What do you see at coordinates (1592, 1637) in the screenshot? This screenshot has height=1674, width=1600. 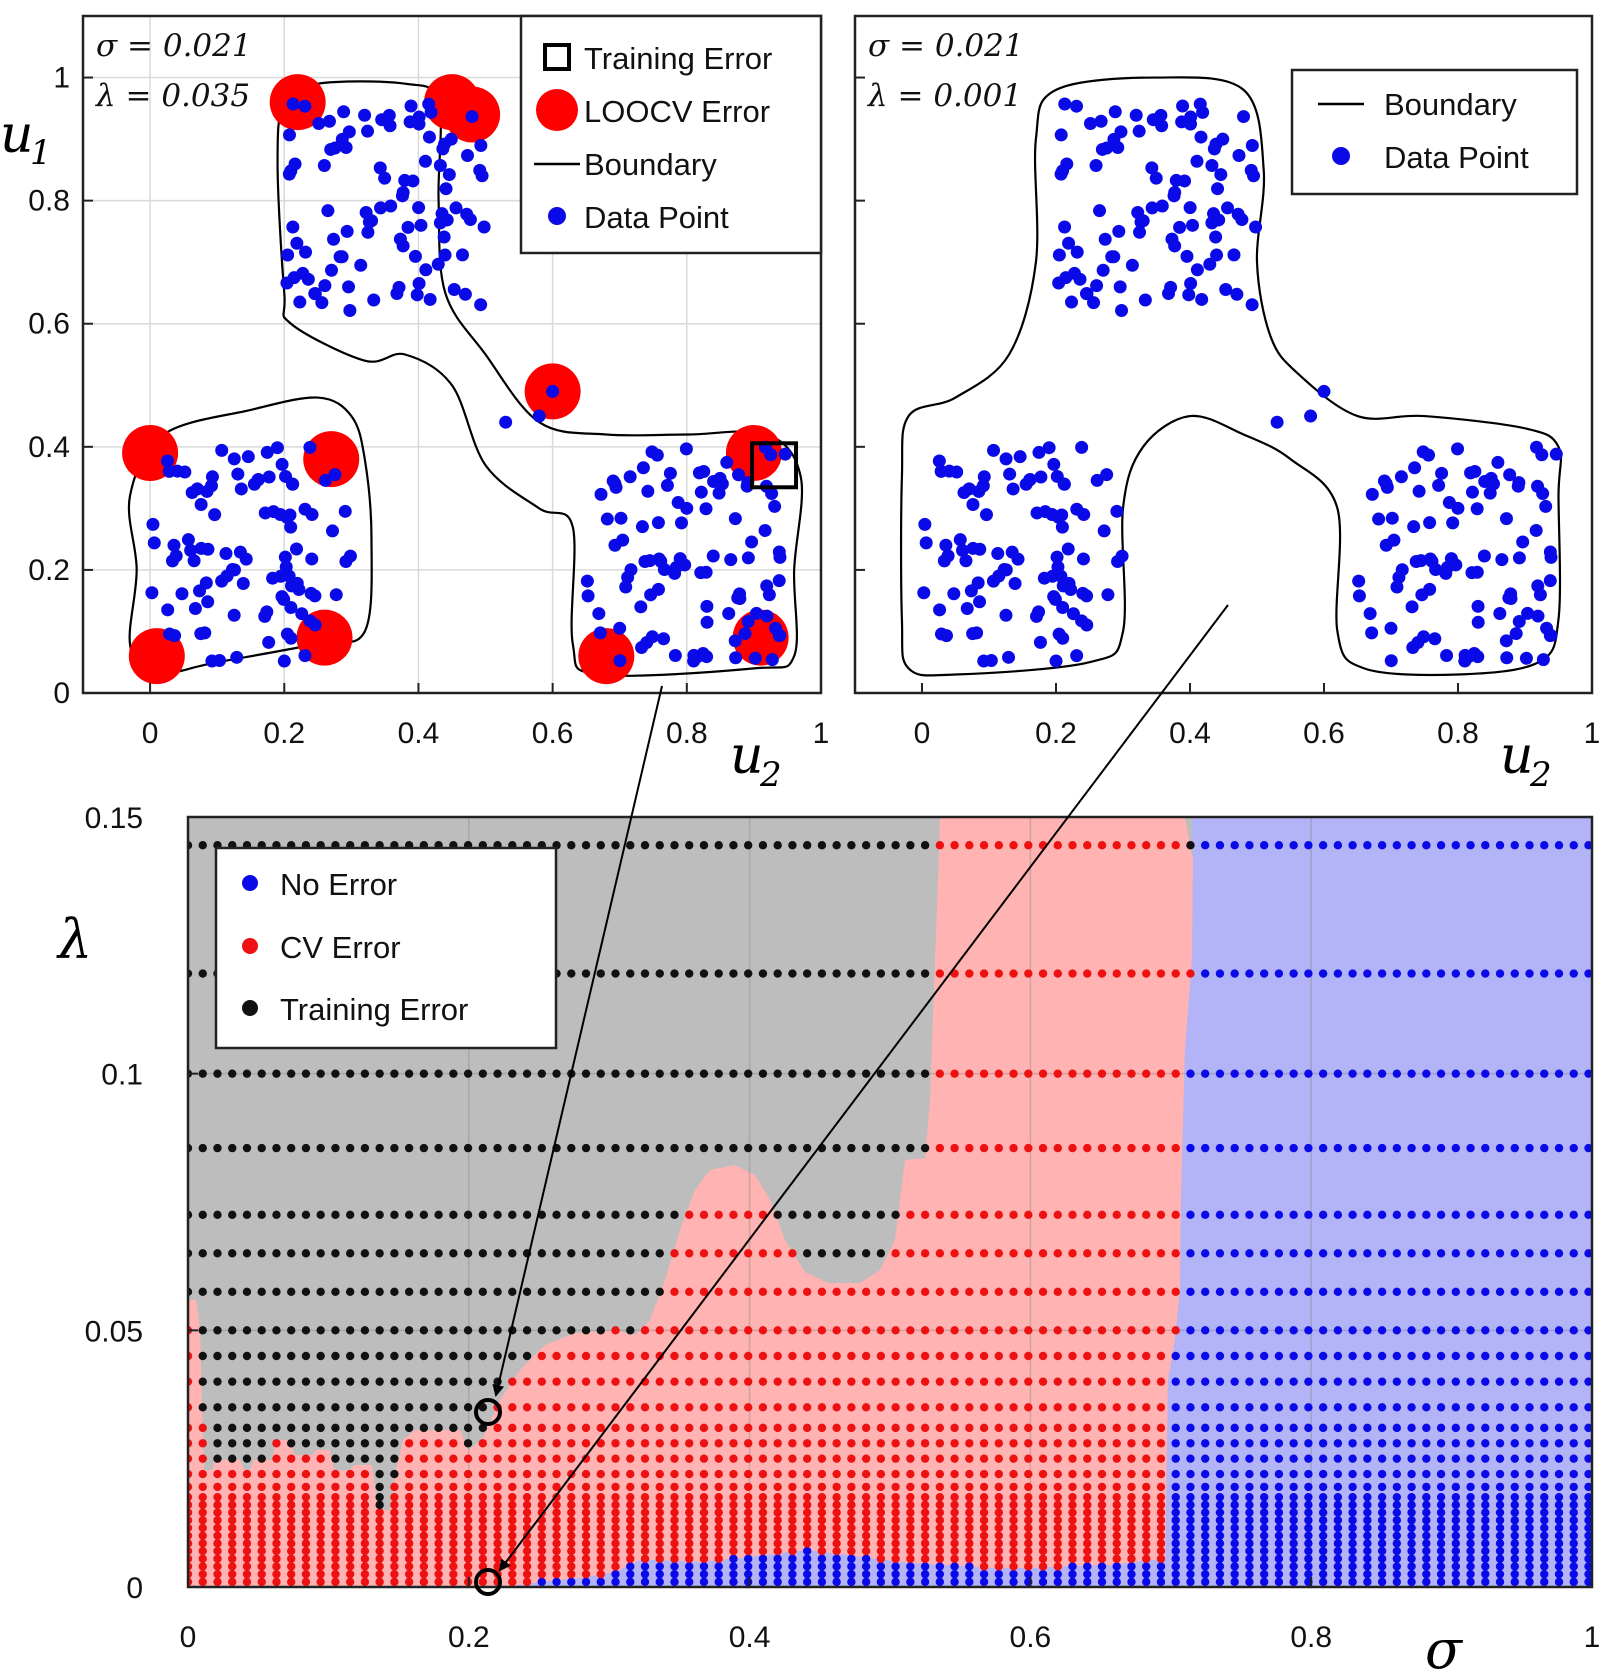 I see `tick-label-x: 1` at bounding box center [1592, 1637].